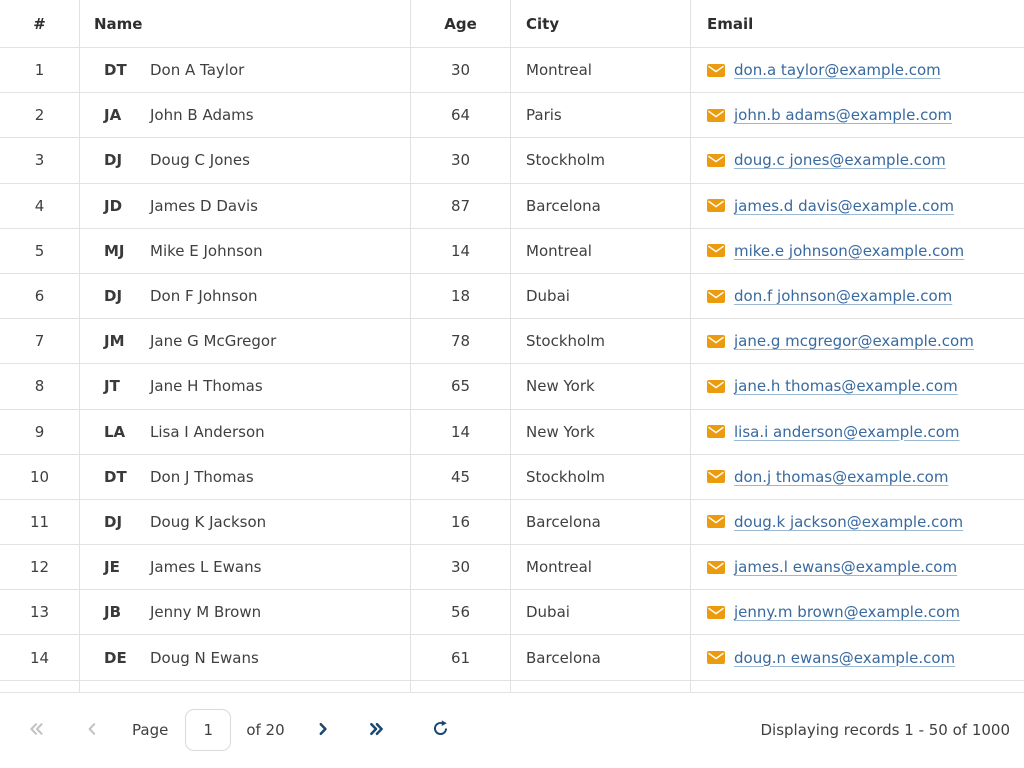 The height and width of the screenshot is (768, 1024). I want to click on full-name: Doug C Jones, so click(200, 160).